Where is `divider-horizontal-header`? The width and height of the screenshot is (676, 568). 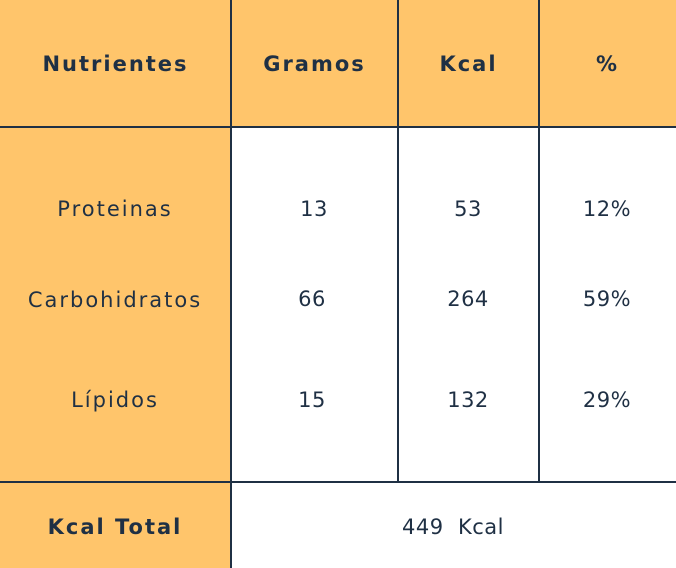
divider-horizontal-header is located at coordinates (338, 127).